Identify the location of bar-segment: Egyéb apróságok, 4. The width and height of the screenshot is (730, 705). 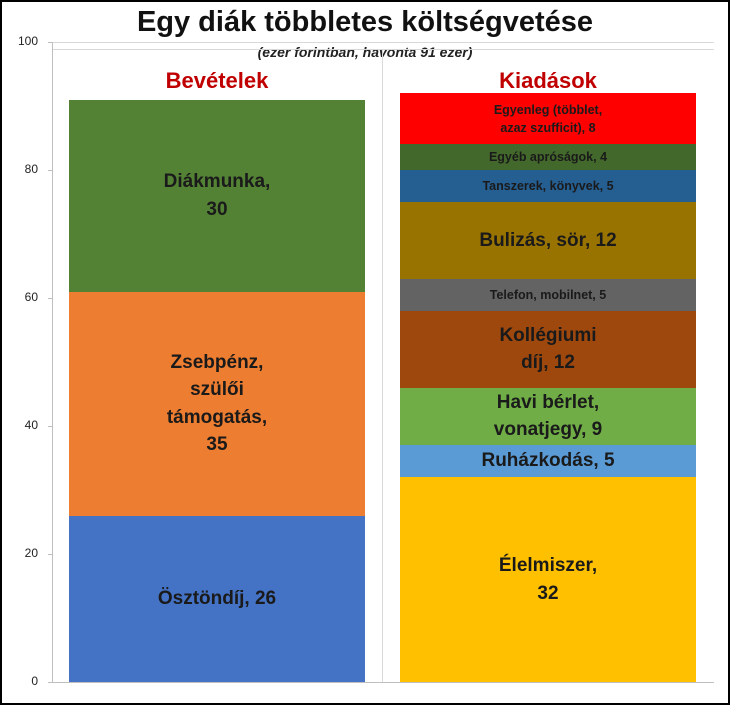
(548, 157).